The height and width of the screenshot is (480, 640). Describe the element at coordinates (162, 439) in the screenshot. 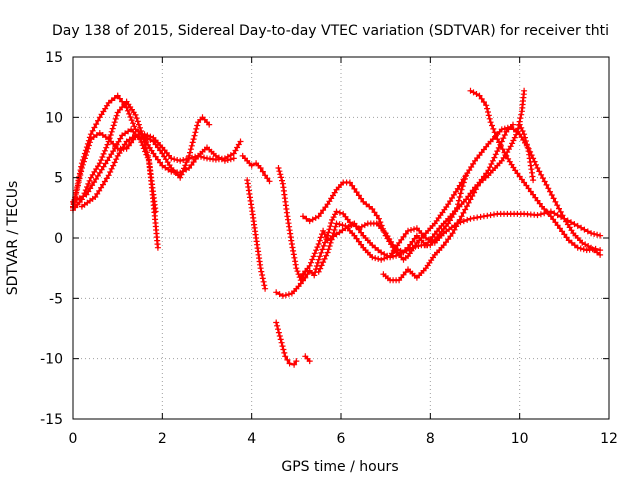

I see `x-tick-label: 2` at that location.